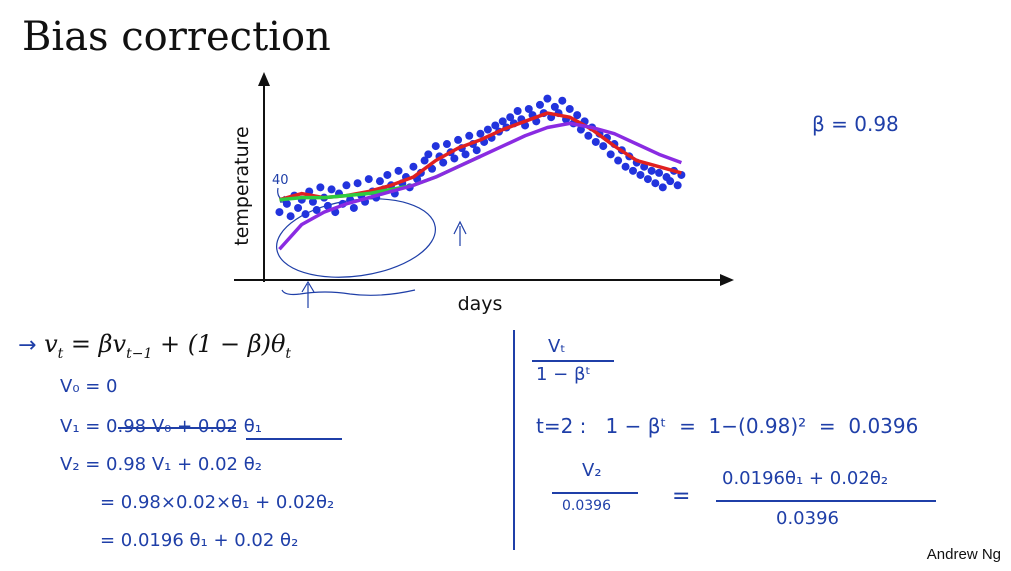 This screenshot has width=1011, height=571. Describe the element at coordinates (217, 502) in the screenshot. I see `line-expand: = 0.98×0.02×θ₁ + 0.02θ₂` at that location.